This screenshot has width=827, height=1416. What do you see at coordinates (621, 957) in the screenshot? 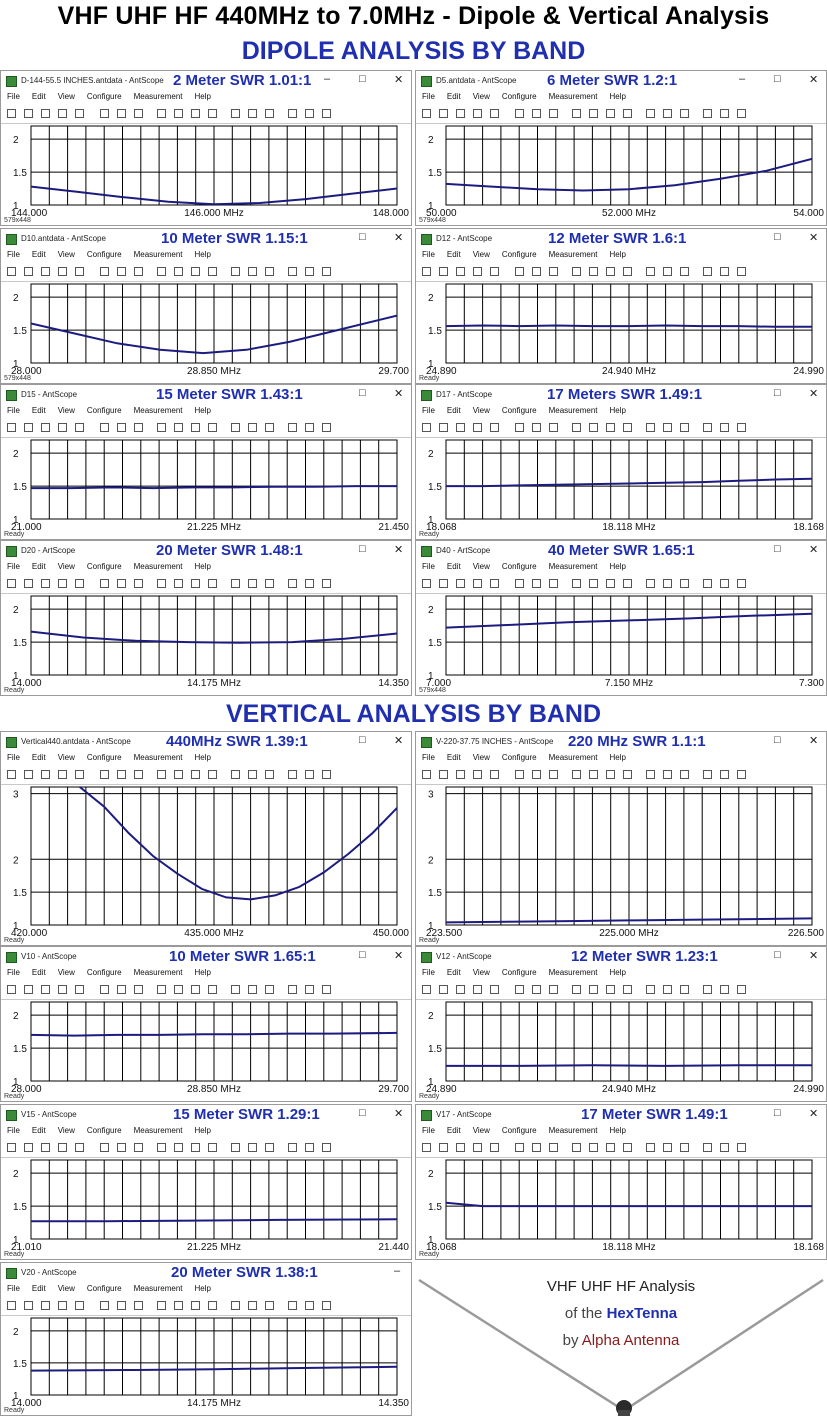
I see `window-titlebar: V12 - AntScope 12 Meter SWR 1.23:1 □ ✕` at bounding box center [621, 957].